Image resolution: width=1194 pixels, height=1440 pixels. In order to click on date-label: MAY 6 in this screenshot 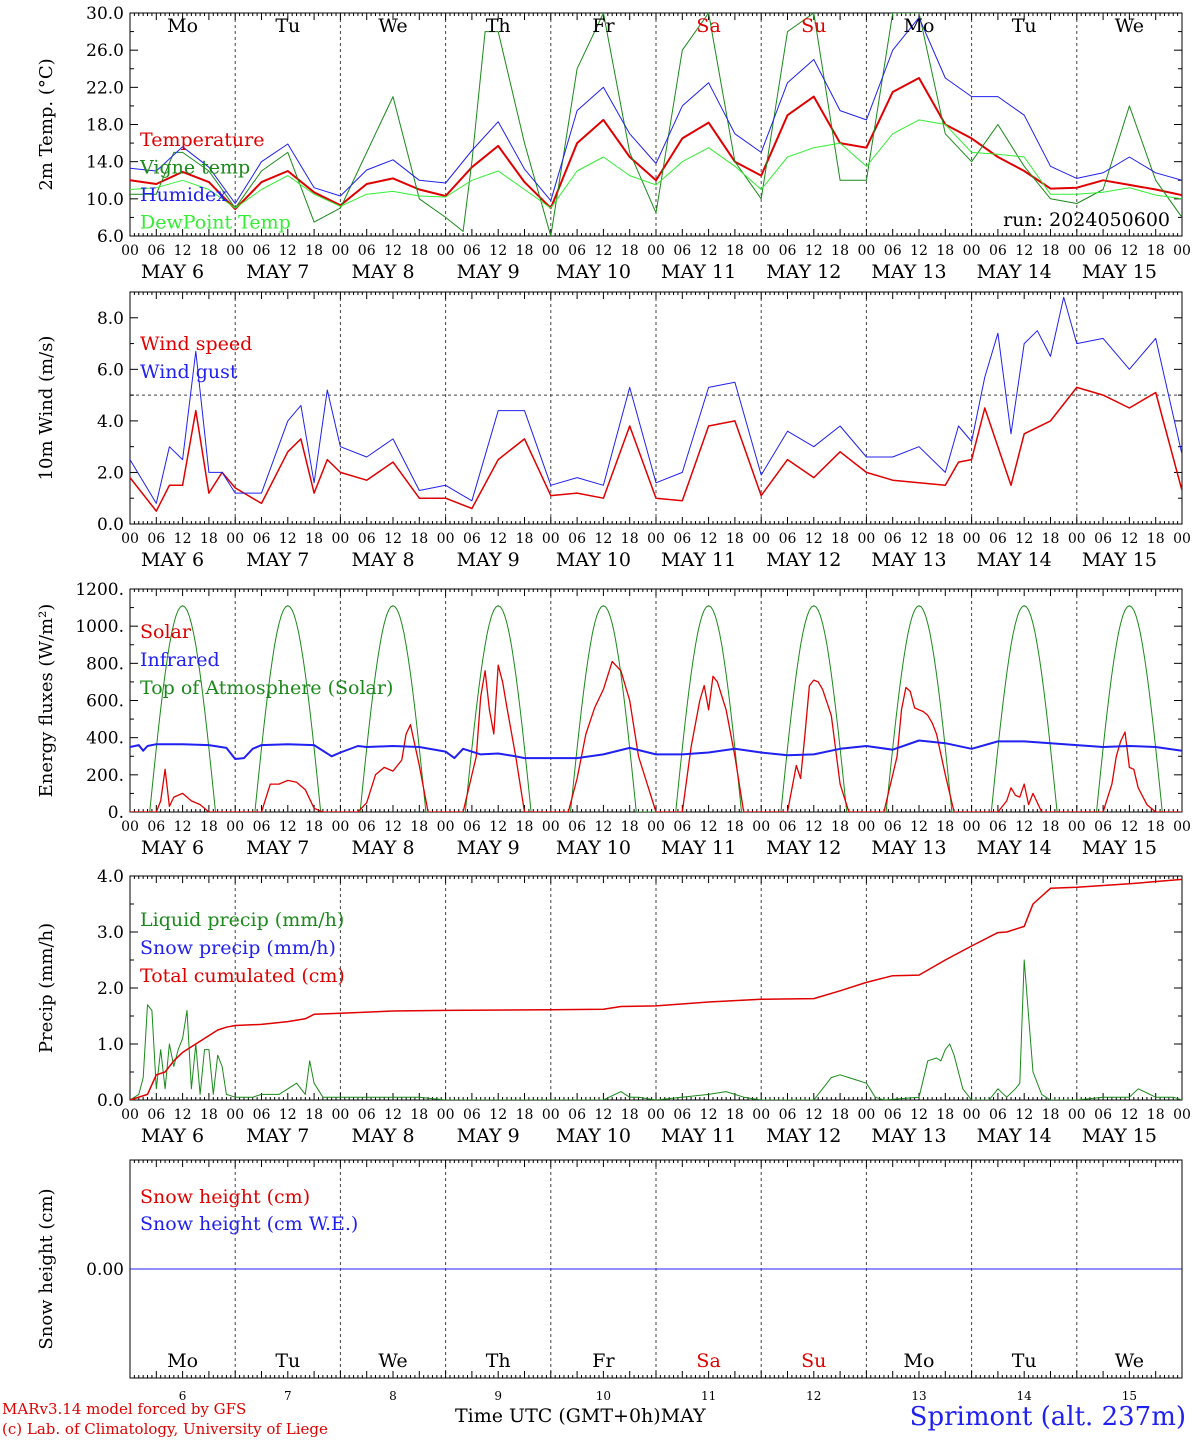, I will do `click(172, 272)`.